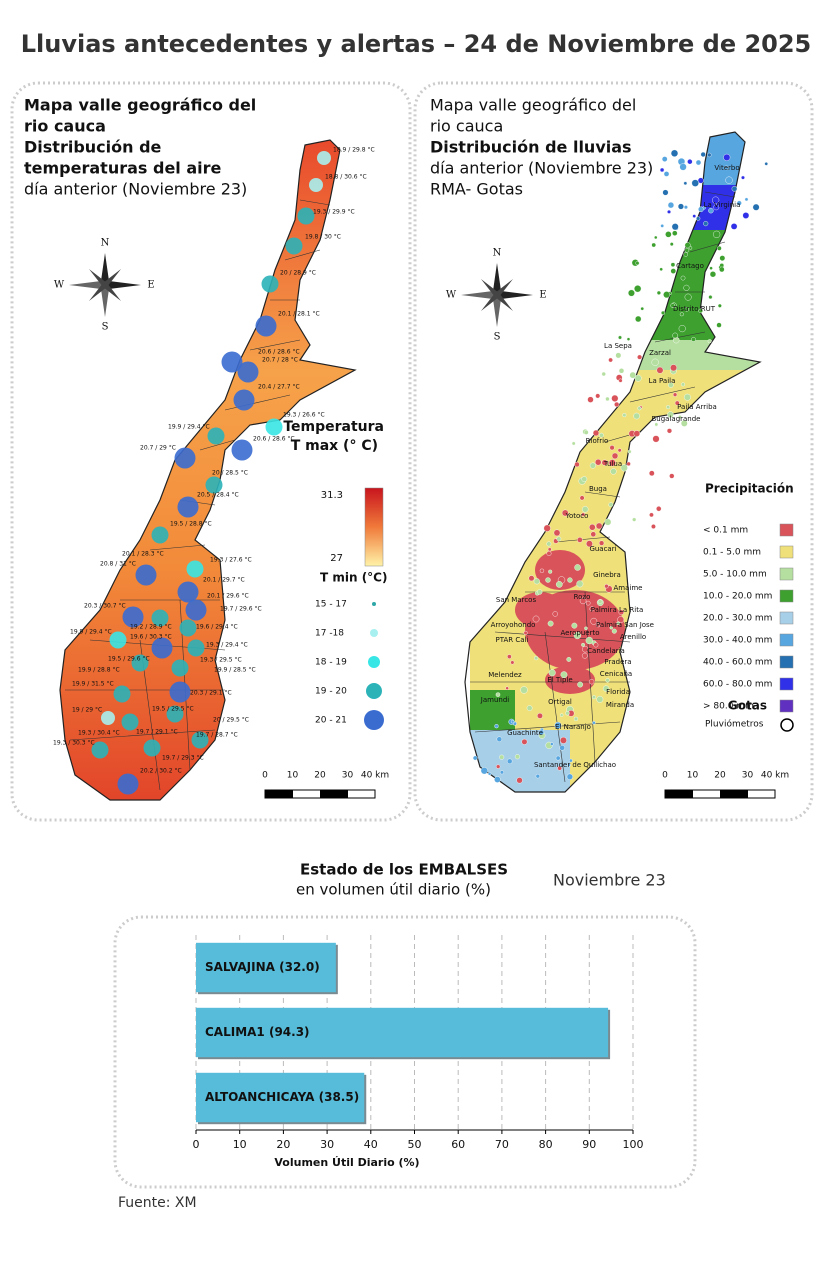 The image size is (832, 1284). I want to click on legend-title: T max (° C), so click(334, 446).